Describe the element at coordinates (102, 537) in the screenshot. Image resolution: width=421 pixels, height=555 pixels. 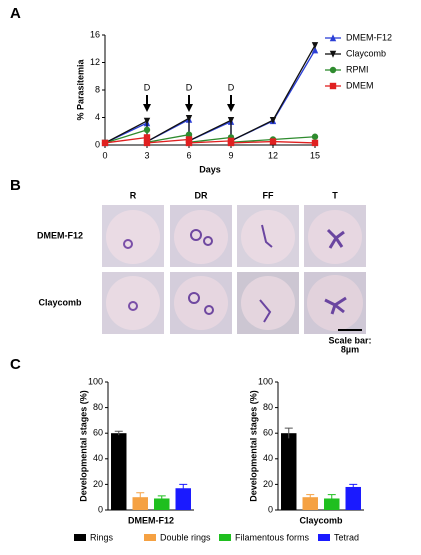
I see `legend-label: Rings` at that location.